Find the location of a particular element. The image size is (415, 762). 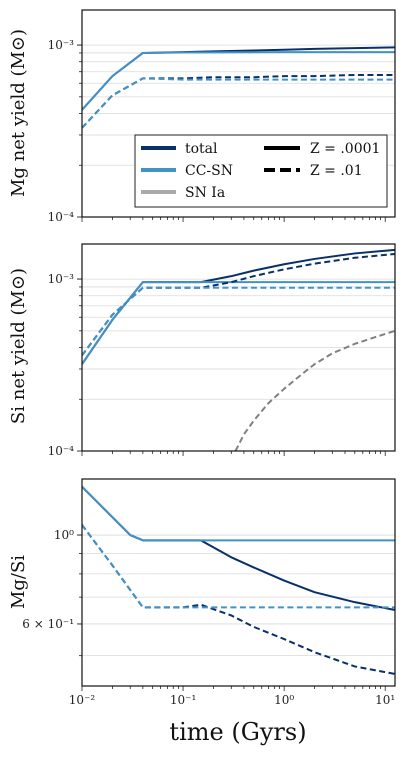

legend-label-total: total is located at coordinates (201, 149).